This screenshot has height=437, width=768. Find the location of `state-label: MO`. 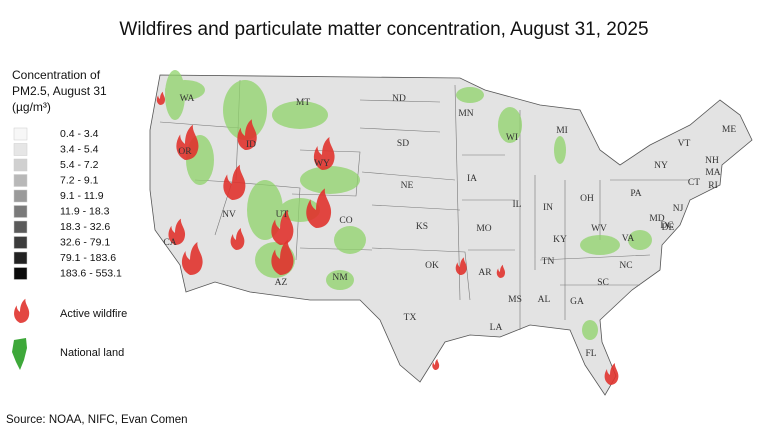

state-label: MO is located at coordinates (483, 229).